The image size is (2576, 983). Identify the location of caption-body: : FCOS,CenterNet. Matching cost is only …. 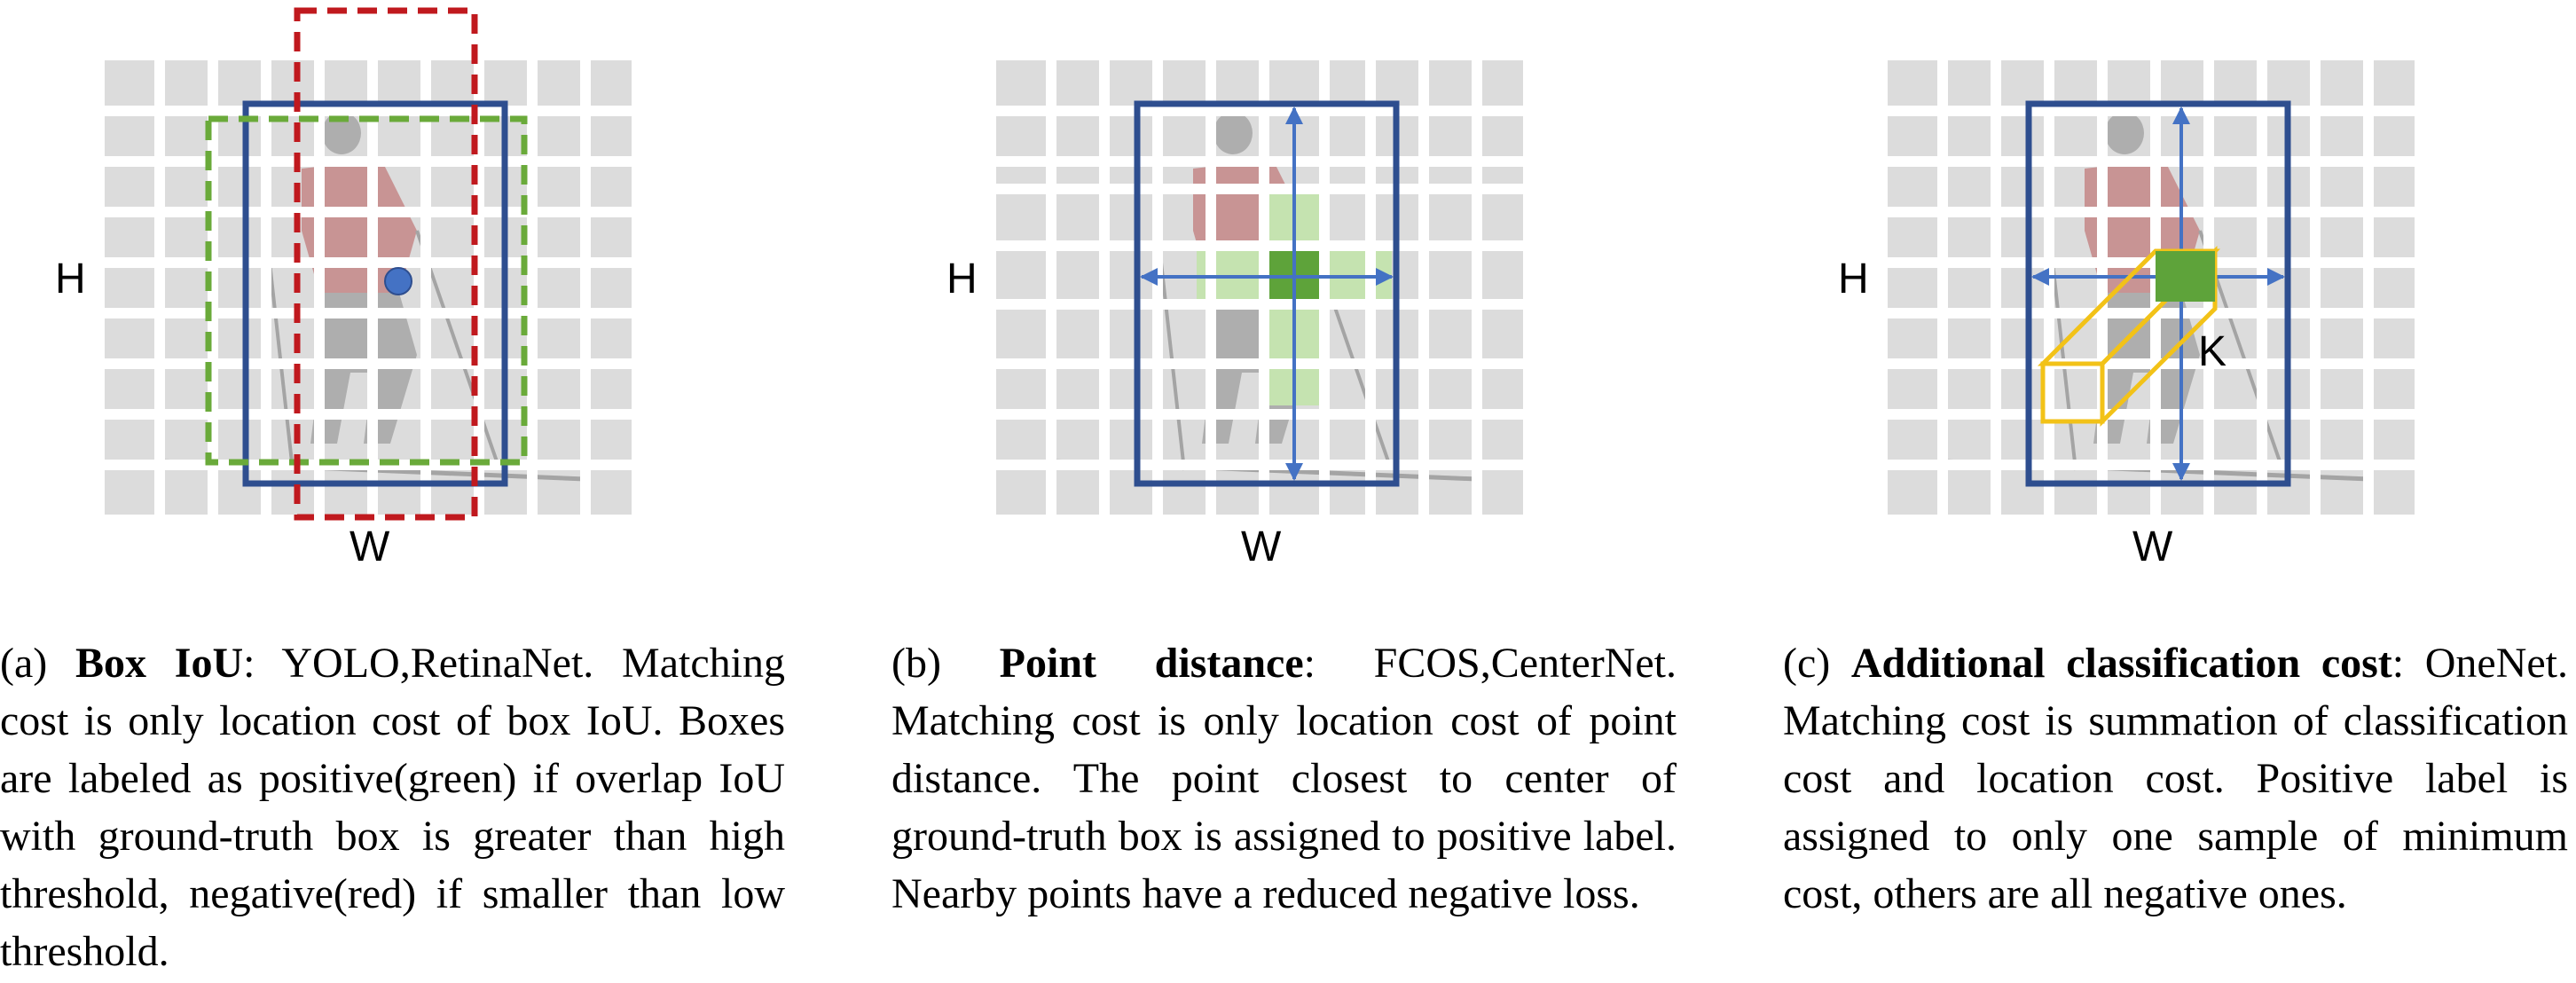
(1284, 778).